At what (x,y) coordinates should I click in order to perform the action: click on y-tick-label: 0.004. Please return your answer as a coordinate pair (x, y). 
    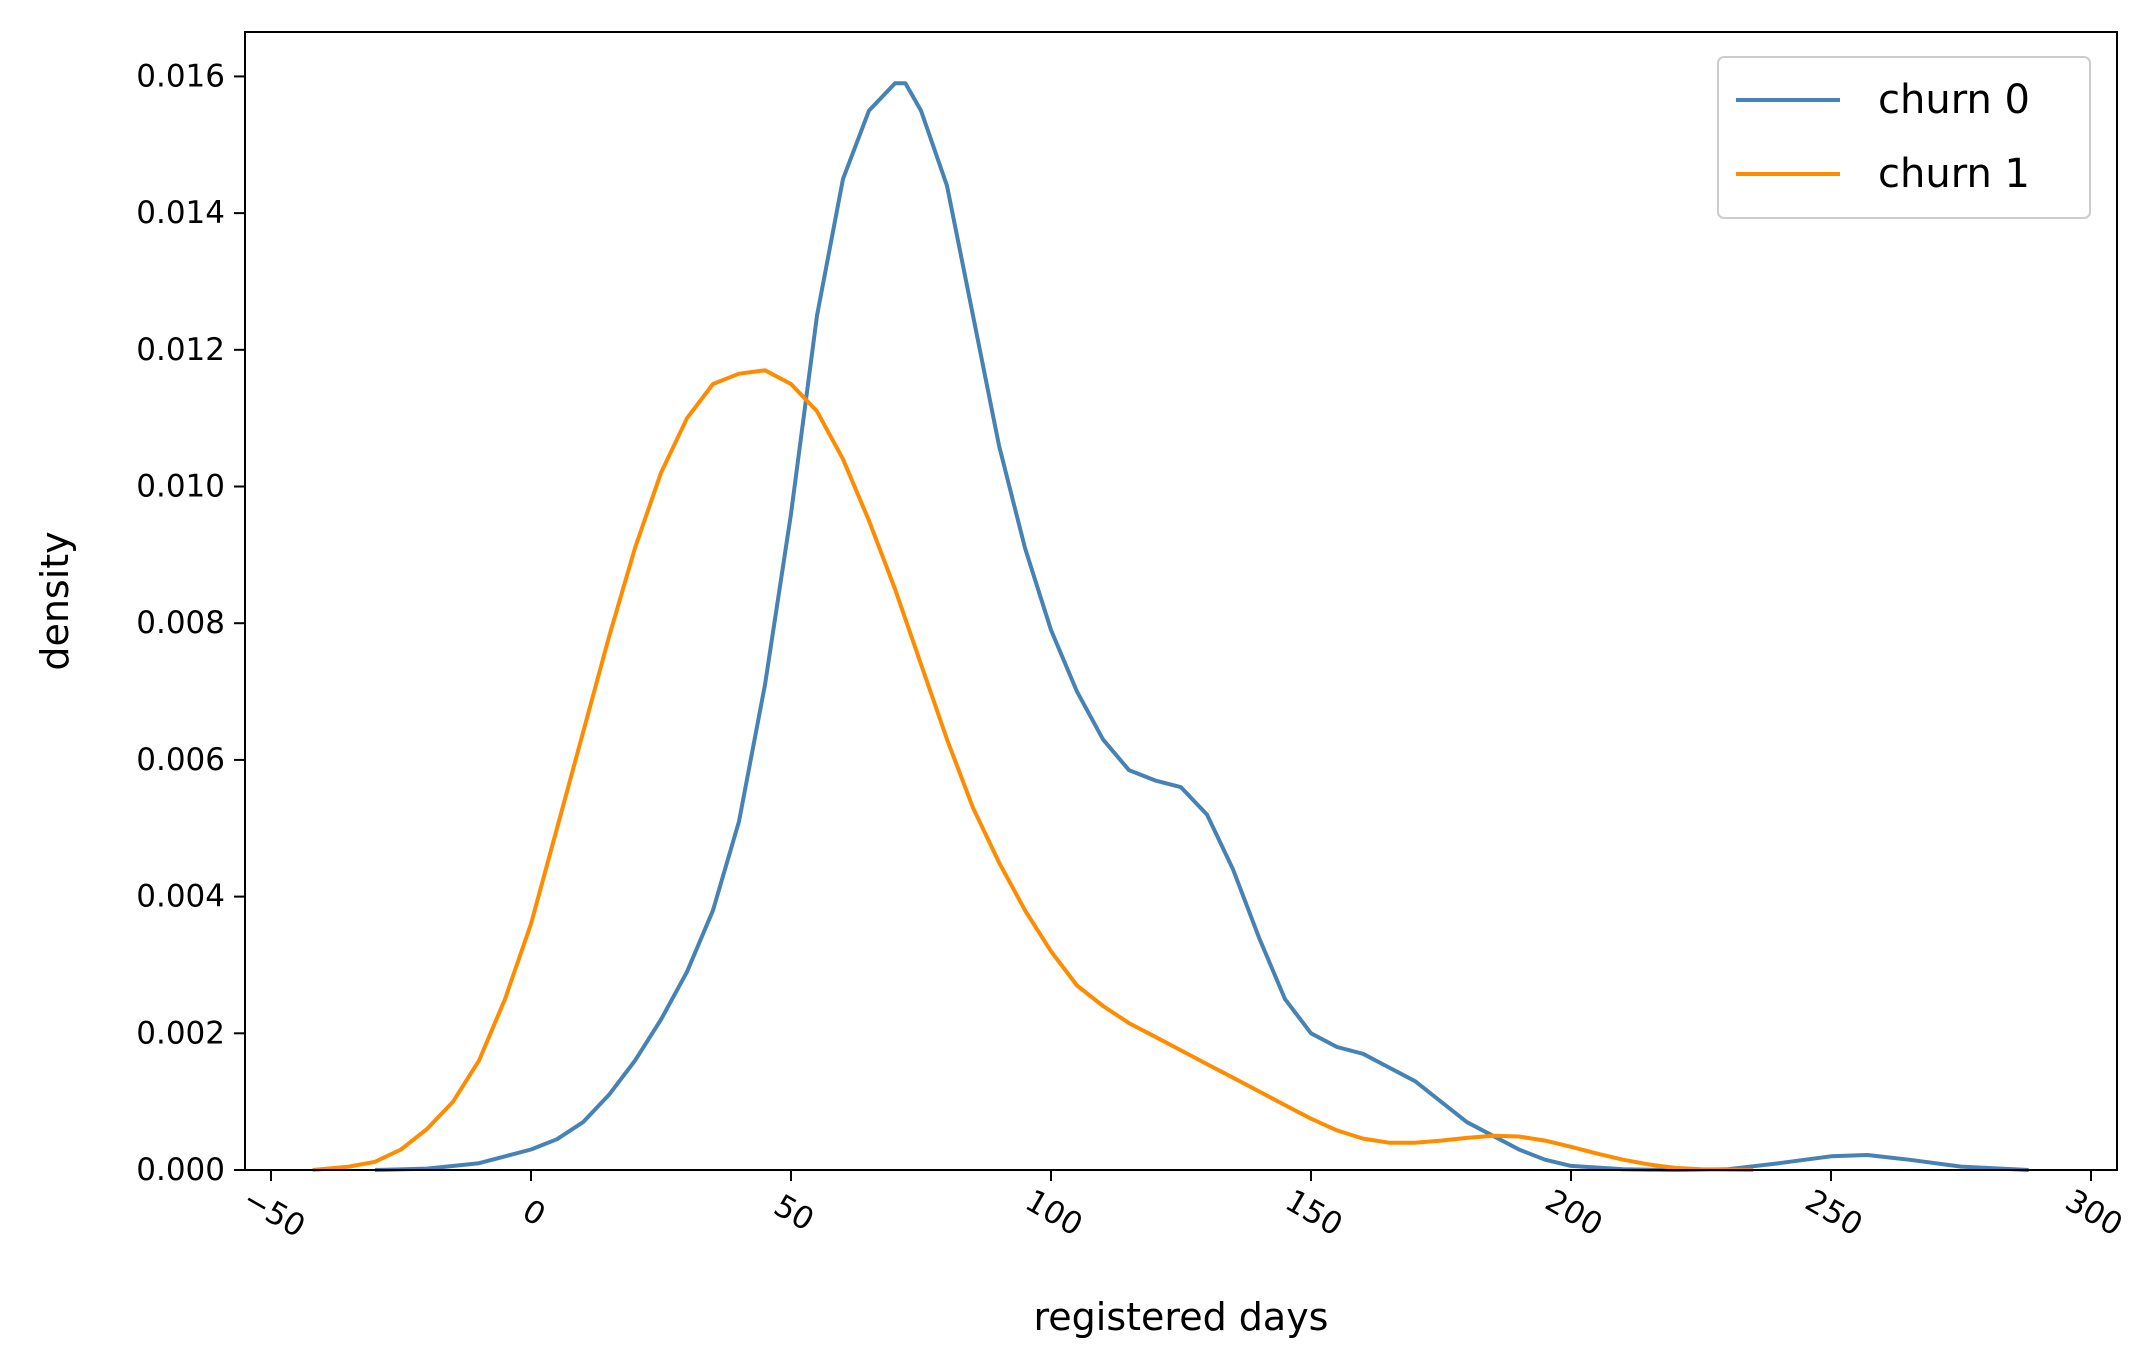
    Looking at the image, I should click on (180, 897).